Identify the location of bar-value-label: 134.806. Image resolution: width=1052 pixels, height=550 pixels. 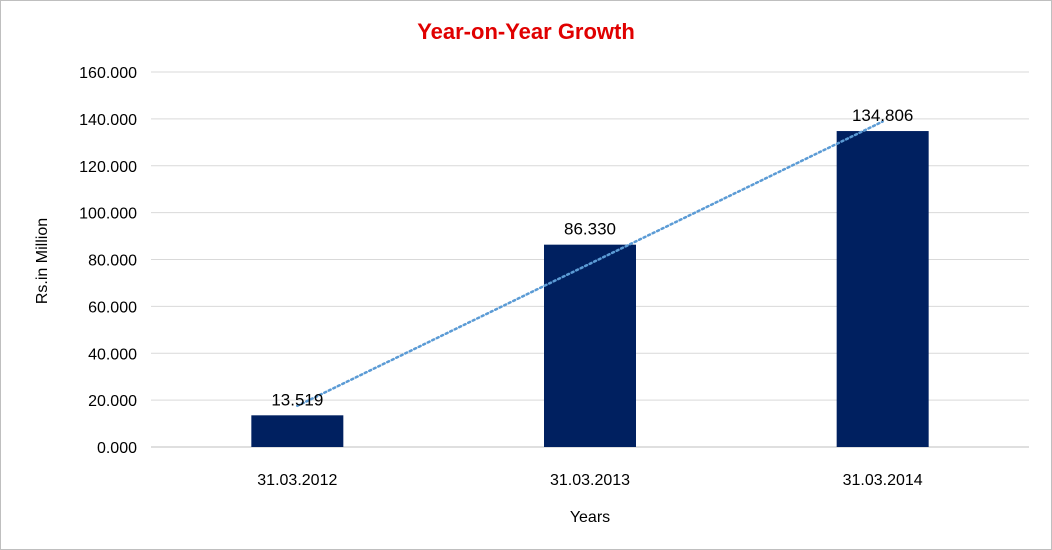
(882, 115).